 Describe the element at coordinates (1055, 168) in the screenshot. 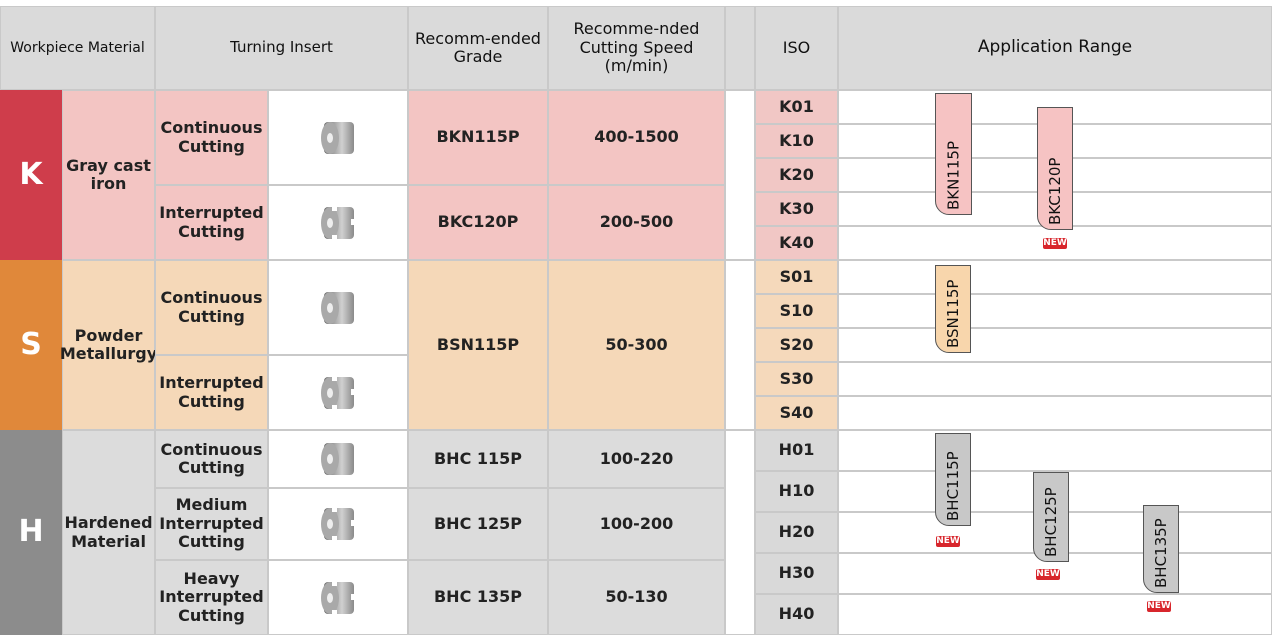

I see `range-bar: BKC120P` at that location.